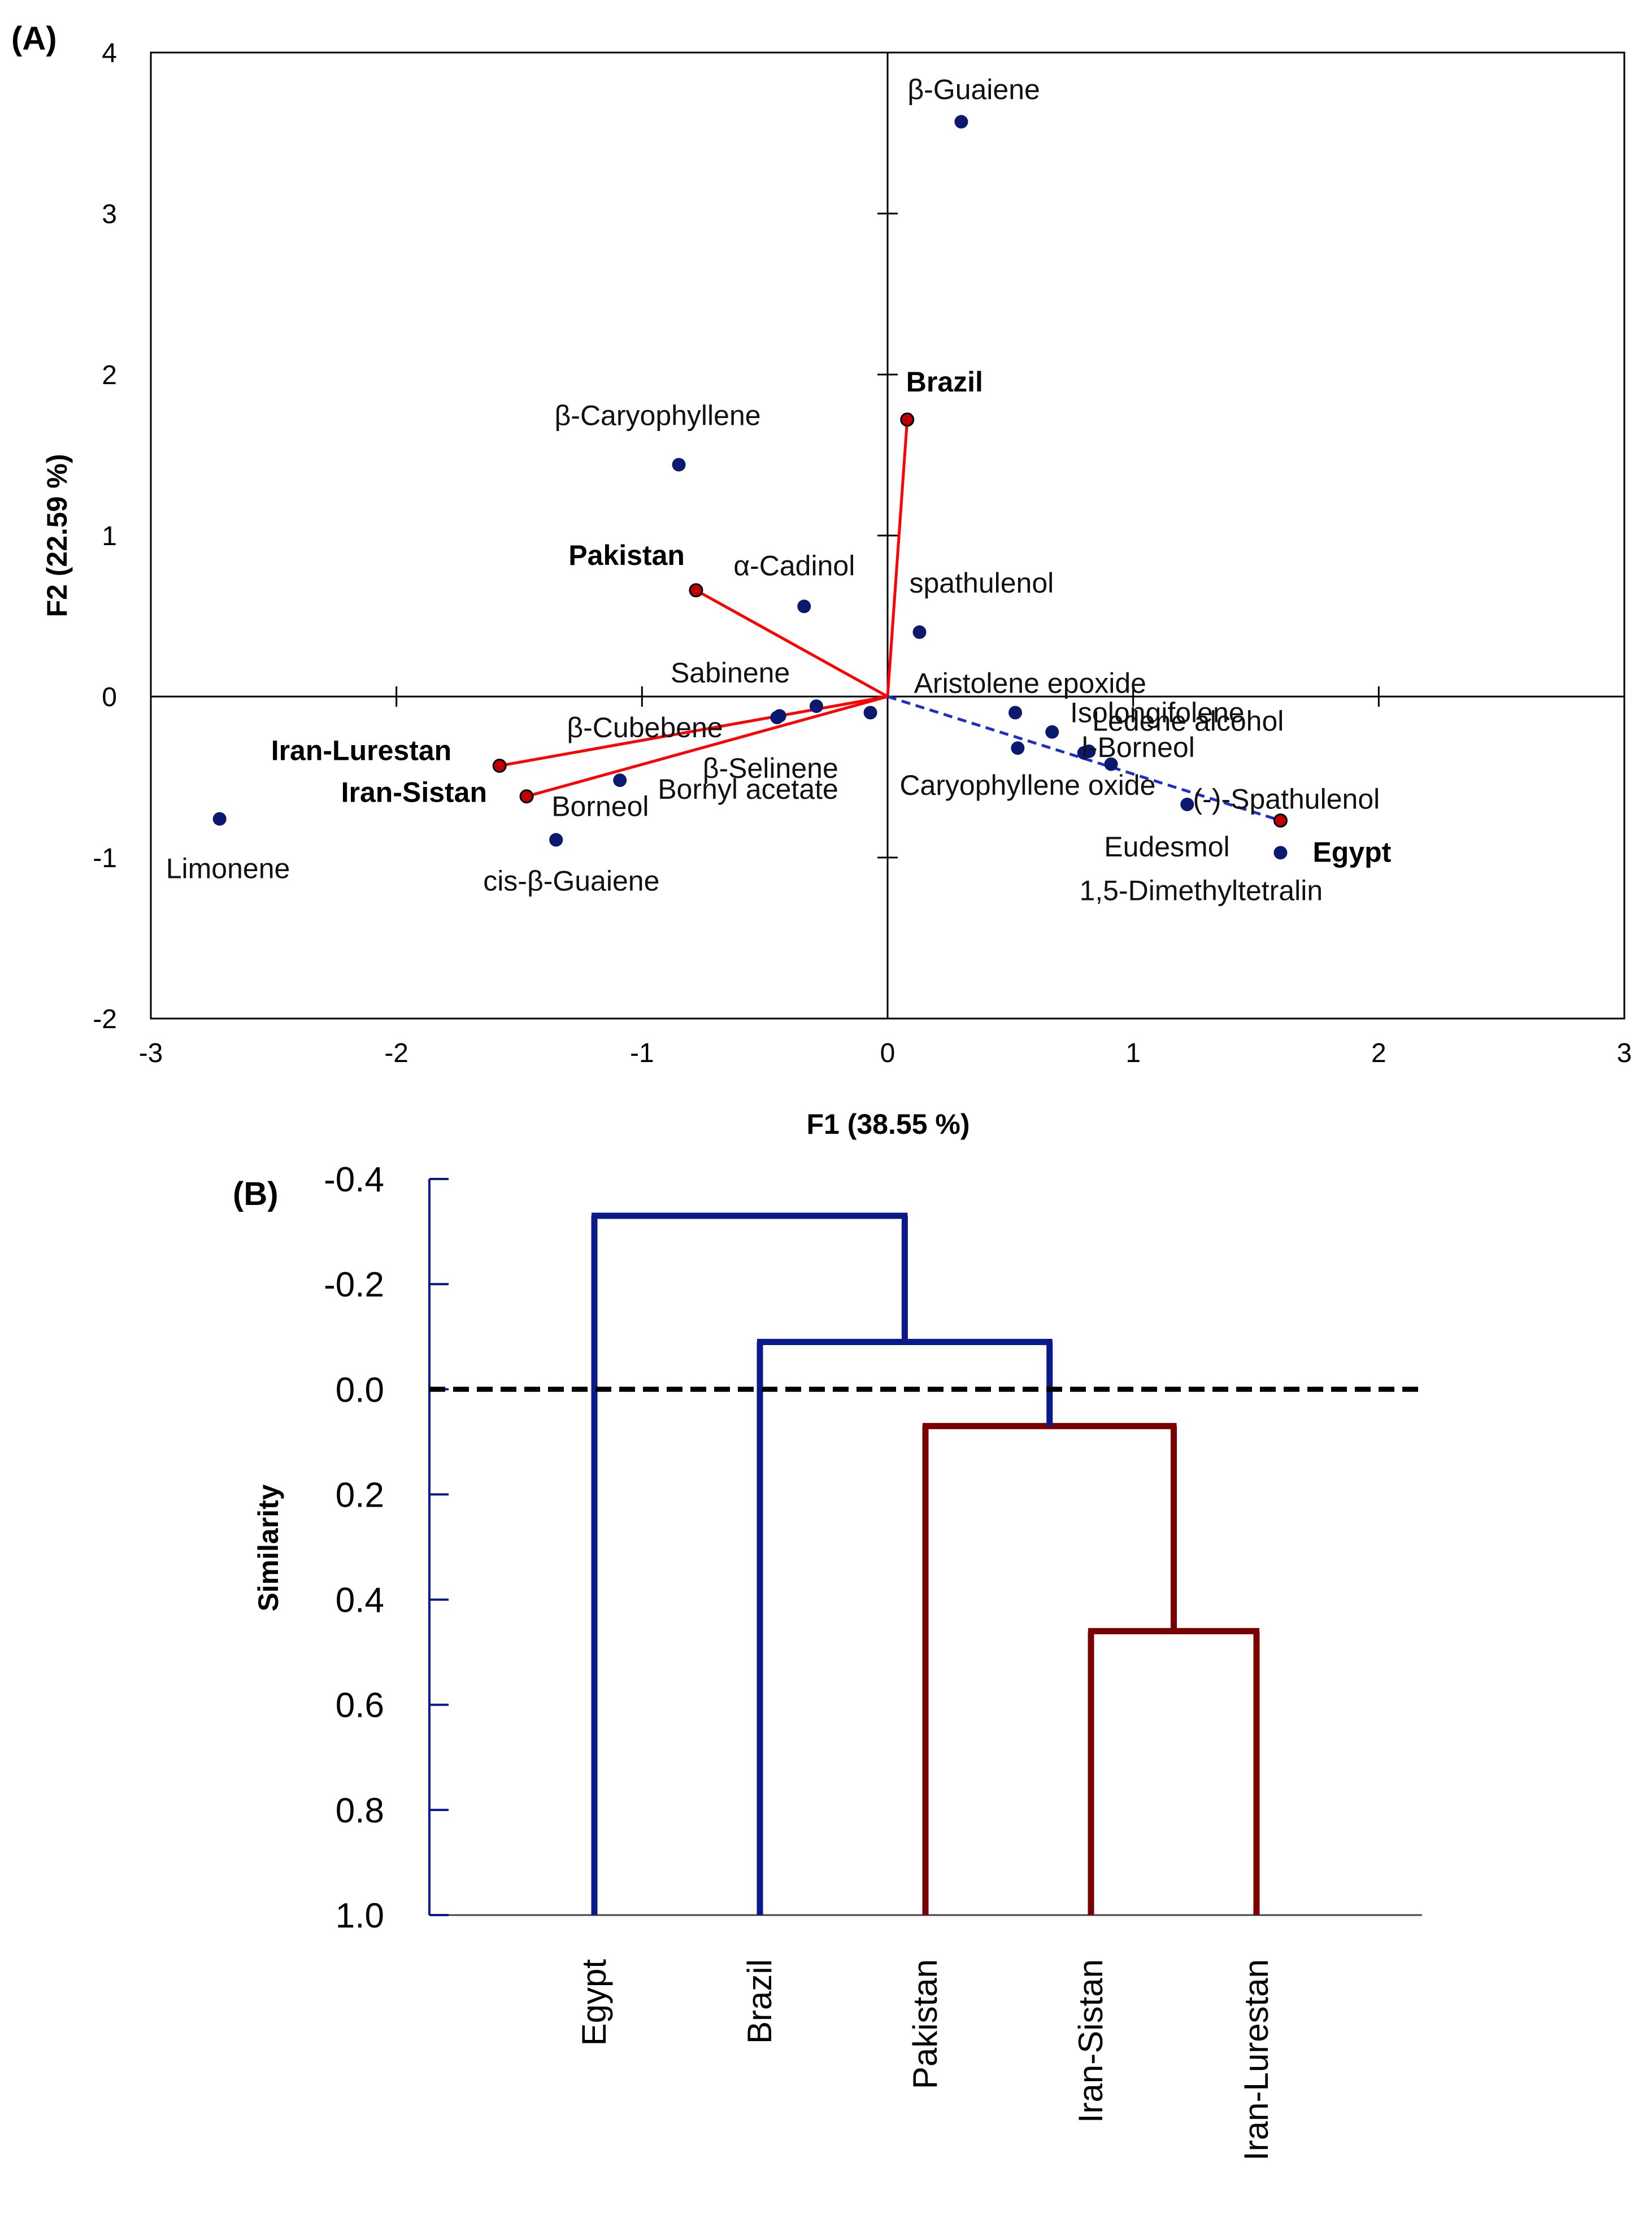 The width and height of the screenshot is (1652, 2219). I want to click on point-bornyl-acetate, so click(620, 780).